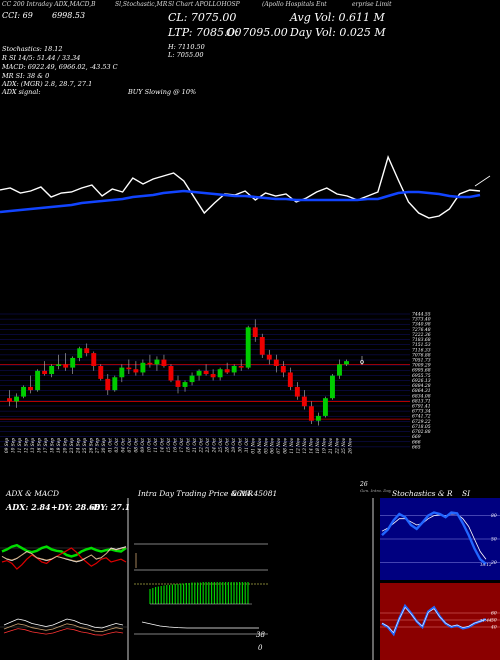 This screenshot has height=660, width=500. Describe the element at coordinates (494, 614) in the screenshot. I see `rsi-tick-label: 60` at that location.